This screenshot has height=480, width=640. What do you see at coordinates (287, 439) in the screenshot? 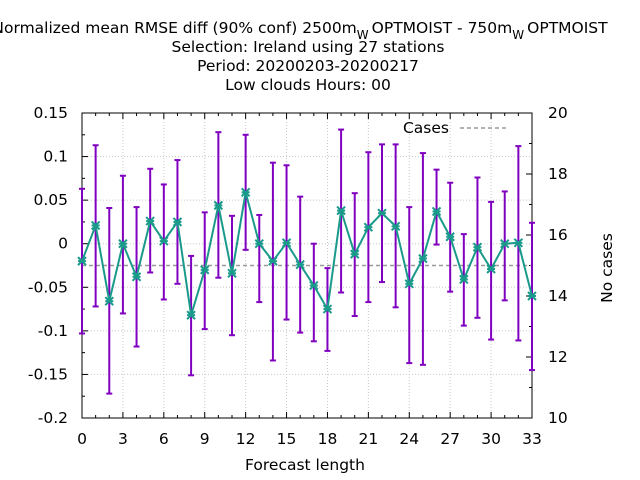
I see `x-tick-label: 15` at bounding box center [287, 439].